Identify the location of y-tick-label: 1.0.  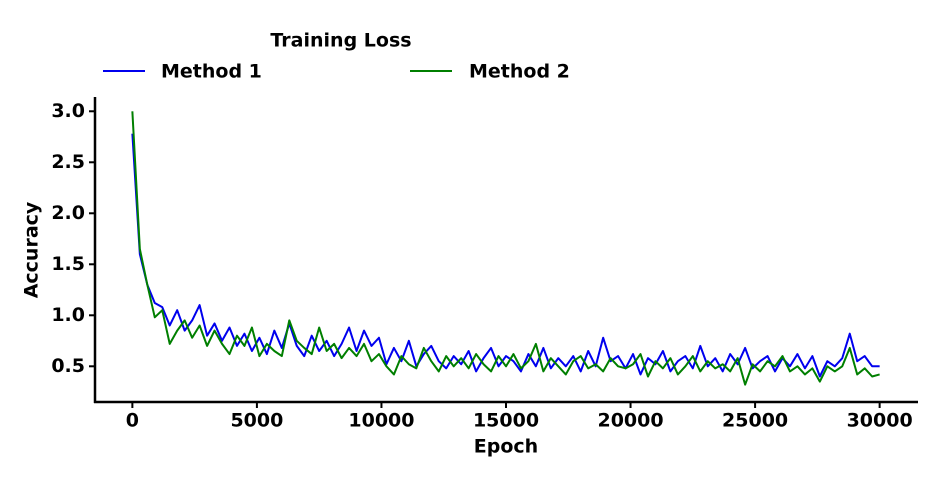
(68, 315).